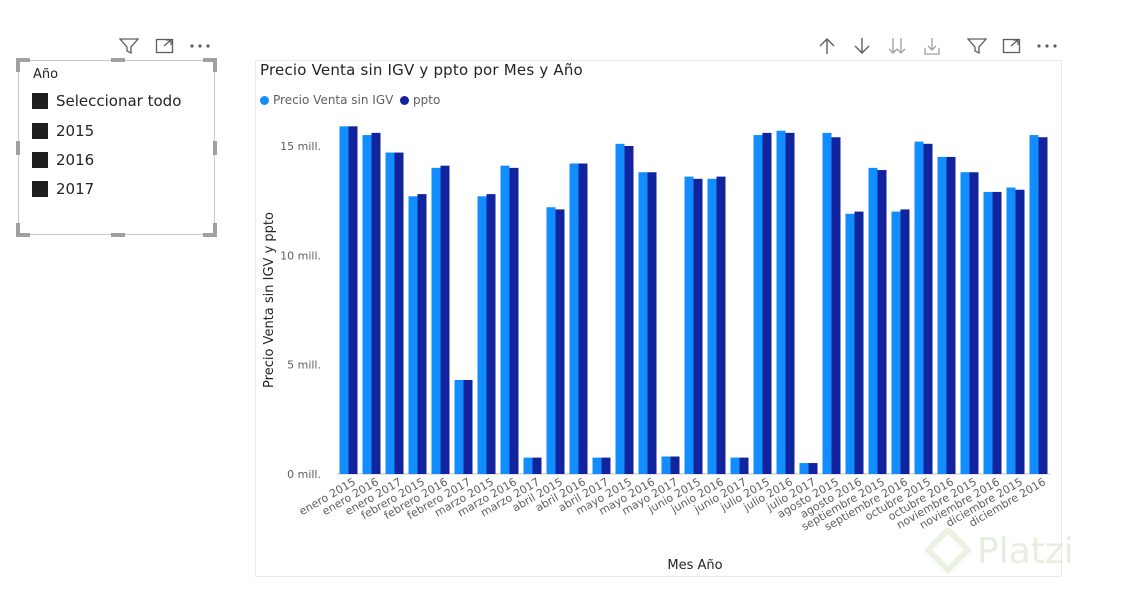  What do you see at coordinates (932, 46) in the screenshot?
I see `expand-hierarchy-icon` at bounding box center [932, 46].